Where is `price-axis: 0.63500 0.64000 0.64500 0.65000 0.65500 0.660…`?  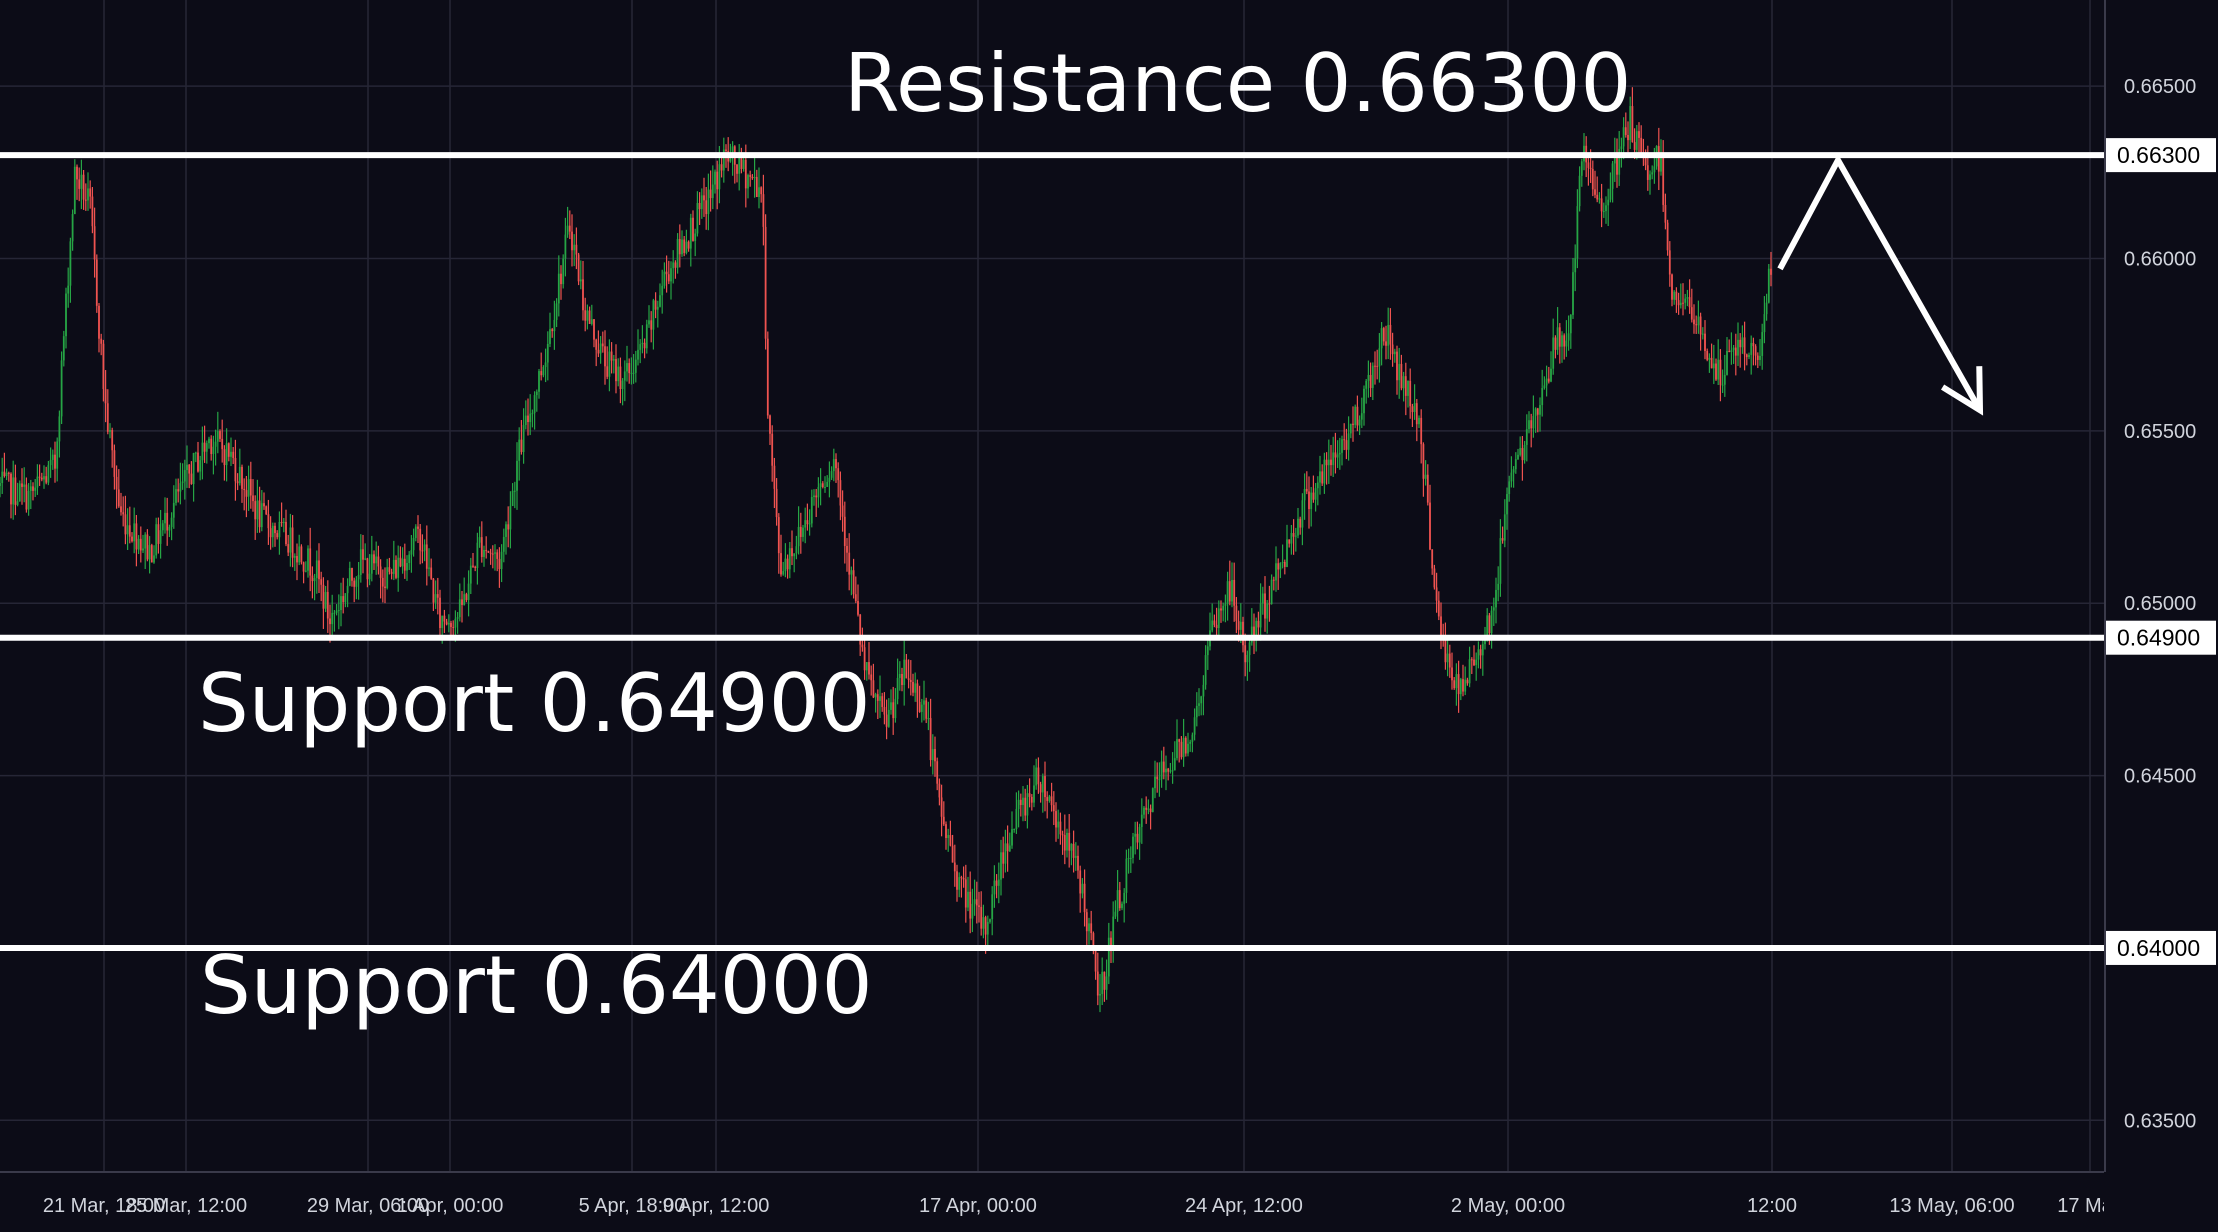 price-axis: 0.63500 0.64000 0.64500 0.65000 0.65500 0.660… is located at coordinates (2161, 616).